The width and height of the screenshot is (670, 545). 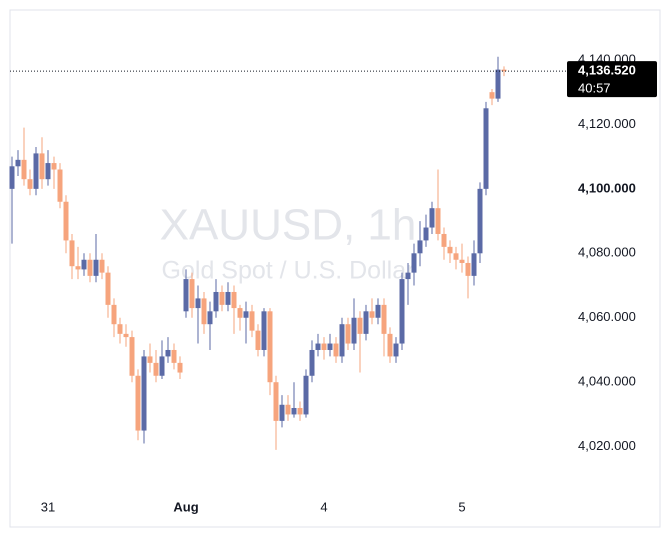 I want to click on price-tag-label: 4,136.520, so click(x=607, y=70).